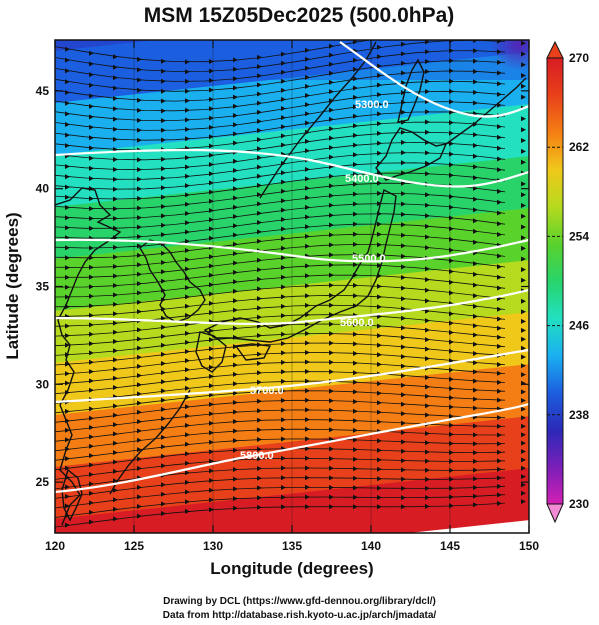  I want to click on x-tick-label: 125, so click(134, 546).